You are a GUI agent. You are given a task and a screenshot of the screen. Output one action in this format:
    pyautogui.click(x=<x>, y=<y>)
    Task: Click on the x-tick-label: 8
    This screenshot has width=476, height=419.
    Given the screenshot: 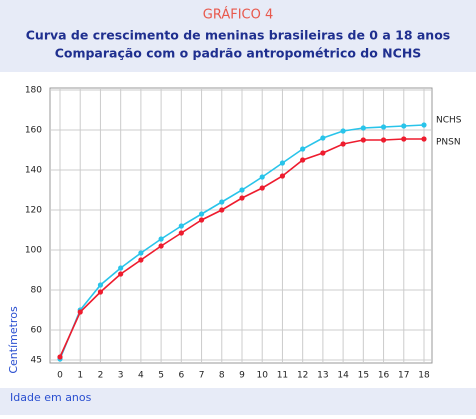 What is the action you would take?
    pyautogui.click(x=222, y=376)
    